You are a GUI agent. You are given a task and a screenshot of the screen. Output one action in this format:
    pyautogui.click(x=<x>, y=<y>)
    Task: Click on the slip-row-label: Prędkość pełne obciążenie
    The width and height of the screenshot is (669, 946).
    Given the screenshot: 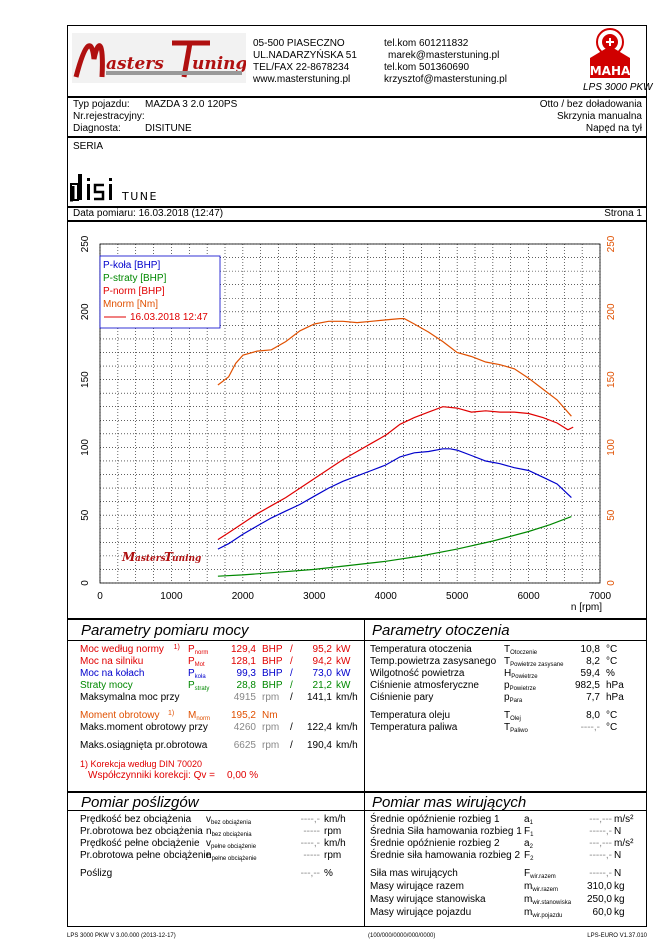 What is the action you would take?
    pyautogui.click(x=140, y=843)
    